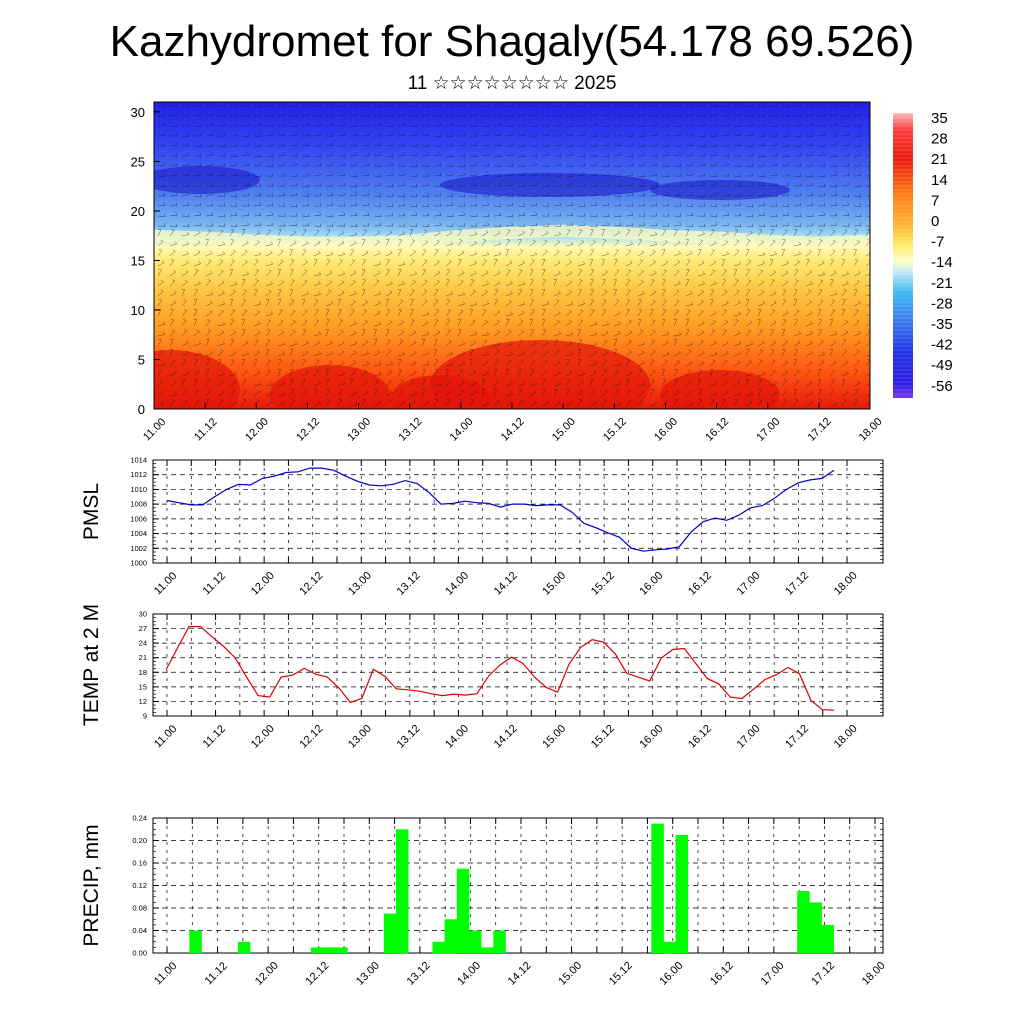 The height and width of the screenshot is (1024, 1024). What do you see at coordinates (91, 885) in the screenshot?
I see `panel-y-label: PRECIP, mm` at bounding box center [91, 885].